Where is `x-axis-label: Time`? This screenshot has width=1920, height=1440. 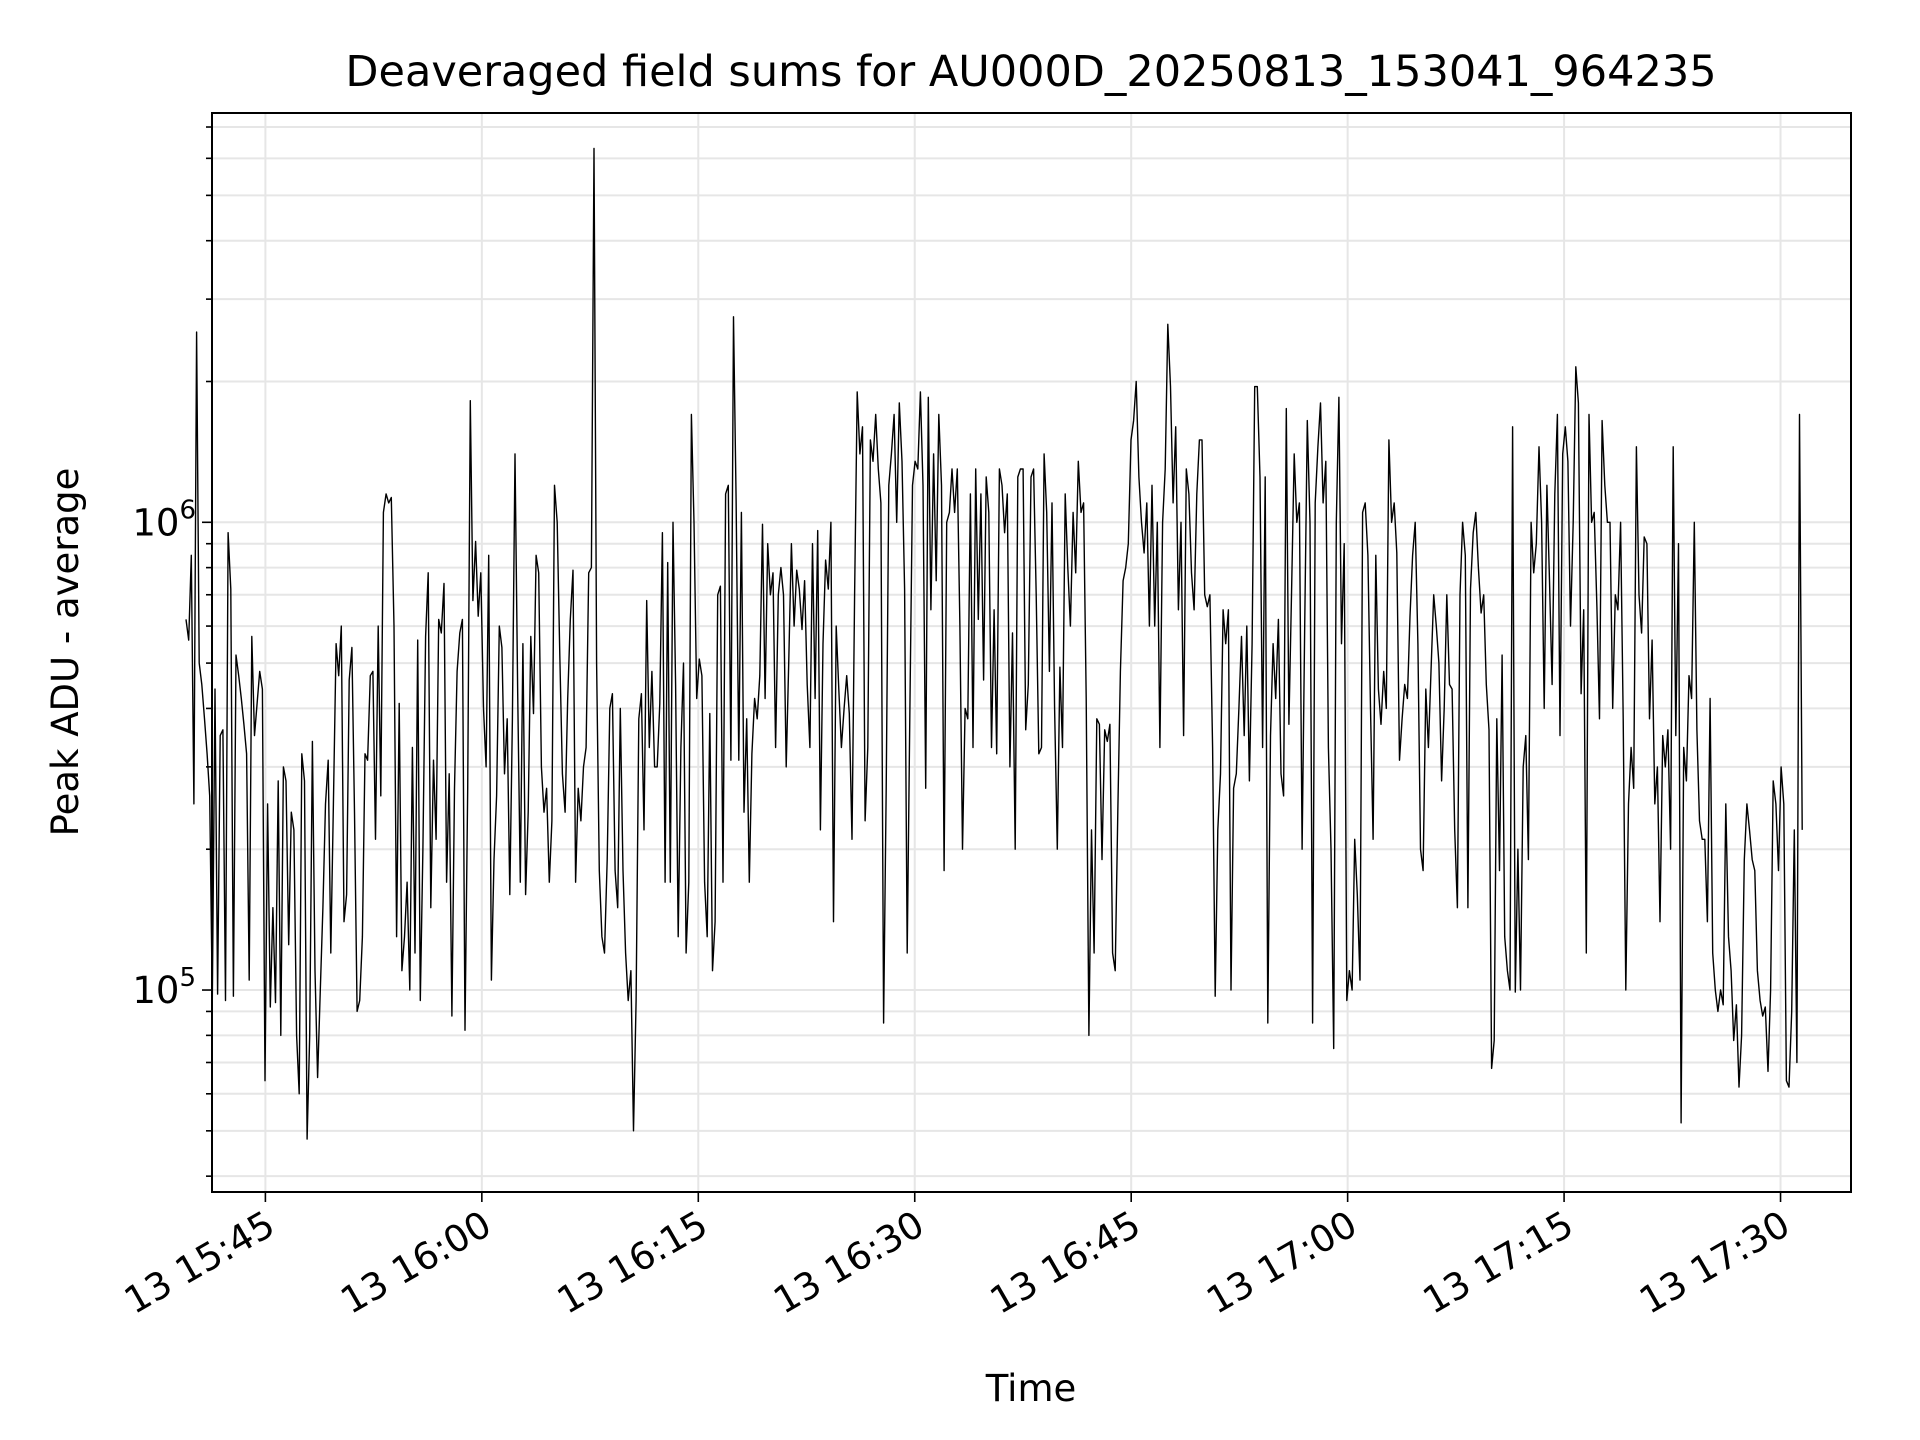
x-axis-label: Time is located at coordinates (1031, 1388).